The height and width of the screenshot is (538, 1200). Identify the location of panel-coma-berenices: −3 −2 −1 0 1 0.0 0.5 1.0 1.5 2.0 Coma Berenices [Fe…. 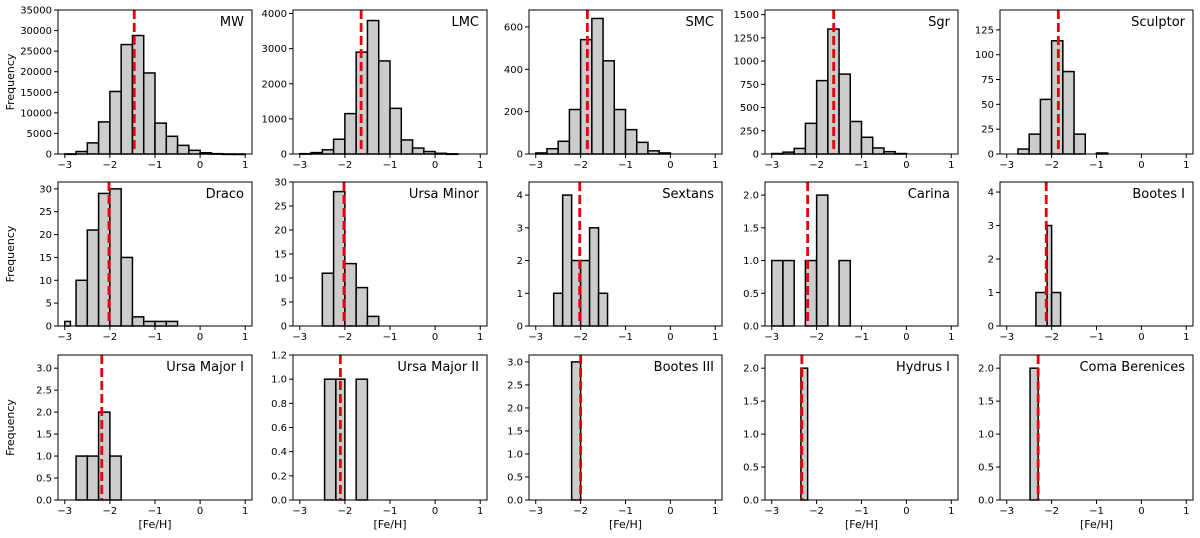
(1086, 442).